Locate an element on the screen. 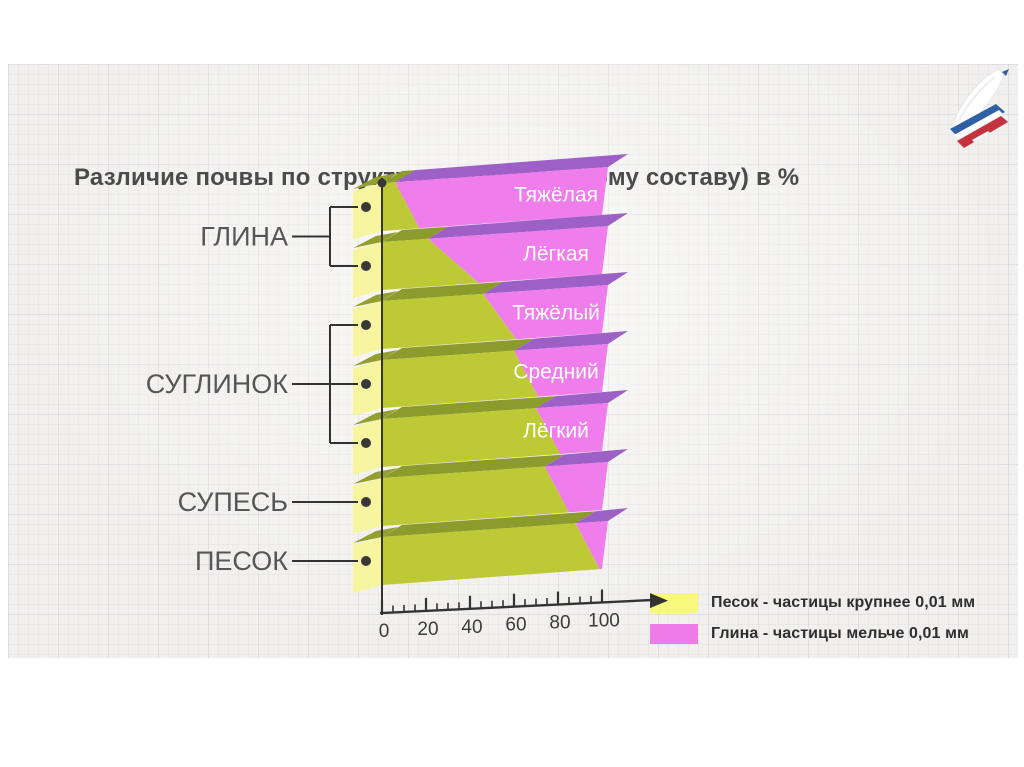  bar-1-label: Лёгкая is located at coordinates (556, 254).